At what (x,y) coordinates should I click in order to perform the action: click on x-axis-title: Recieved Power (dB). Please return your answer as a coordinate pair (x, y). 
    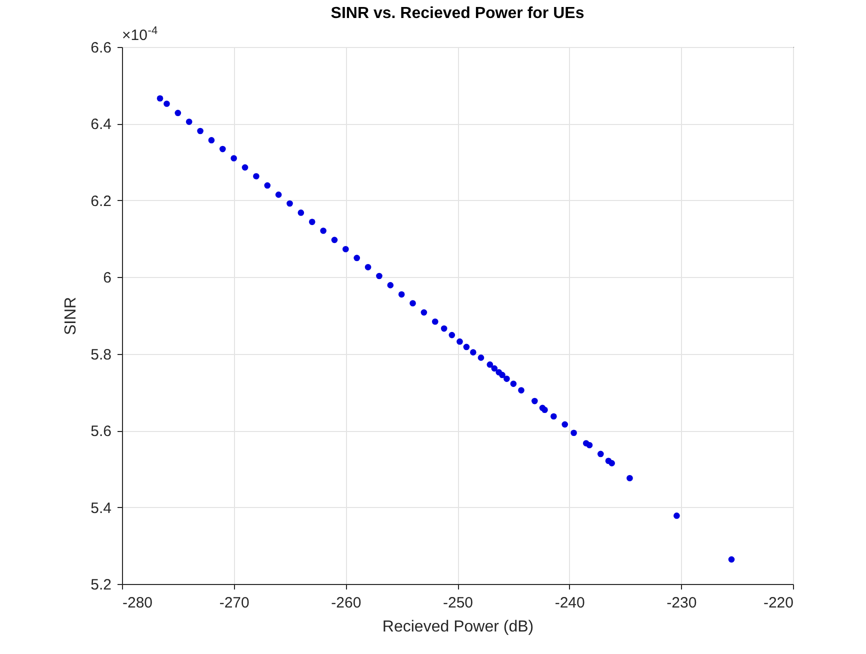
    Looking at the image, I should click on (458, 627).